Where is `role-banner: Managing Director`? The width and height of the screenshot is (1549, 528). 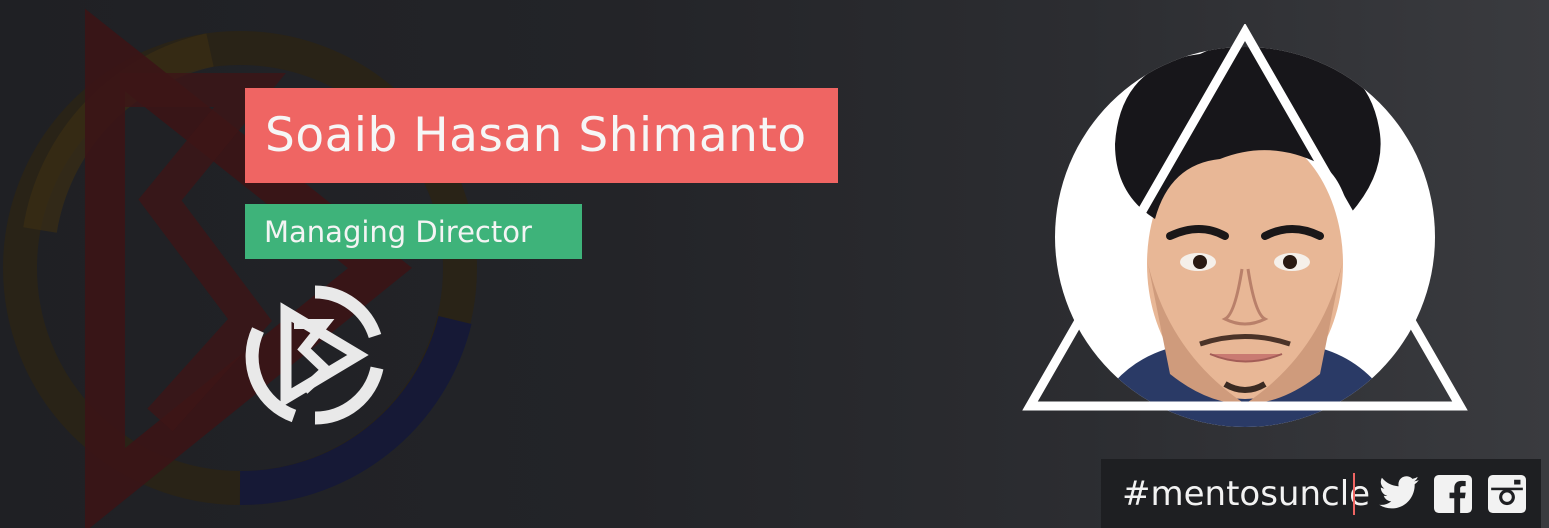
role-banner: Managing Director is located at coordinates (413, 231).